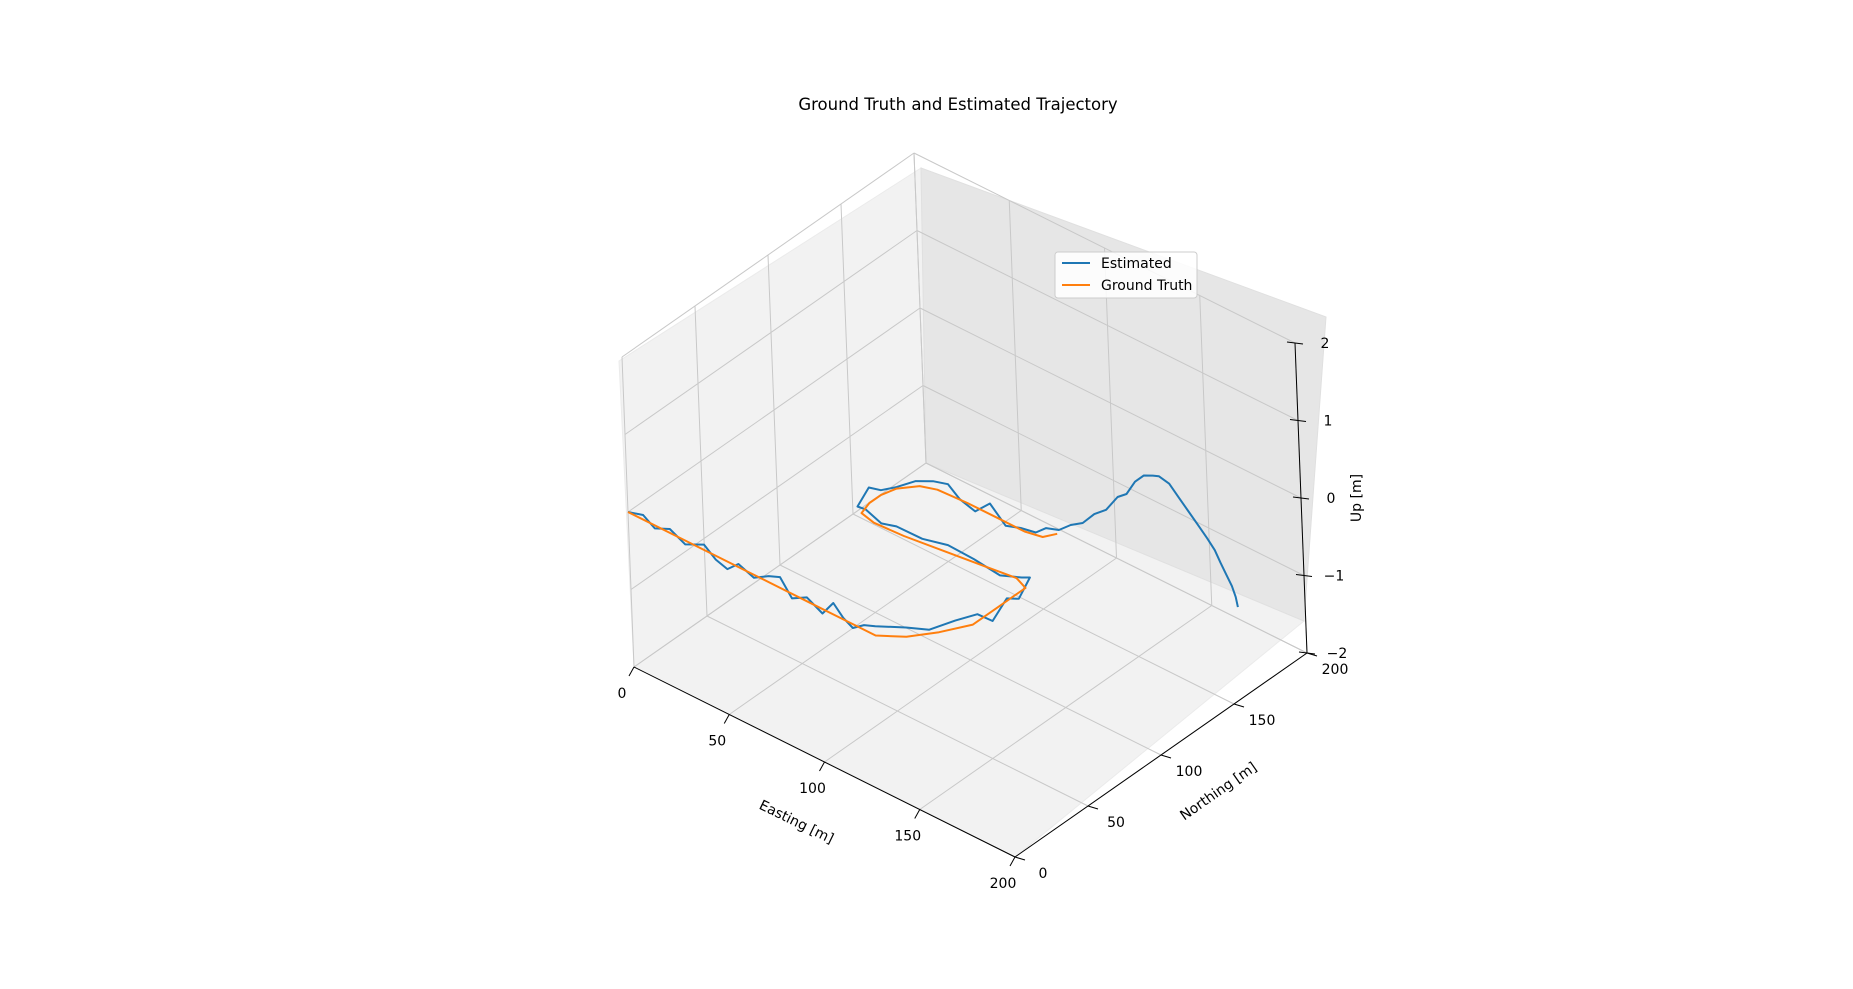 Image resolution: width=1853 pixels, height=989 pixels. Describe the element at coordinates (1325, 344) in the screenshot. I see `z-tick-label: 2` at that location.